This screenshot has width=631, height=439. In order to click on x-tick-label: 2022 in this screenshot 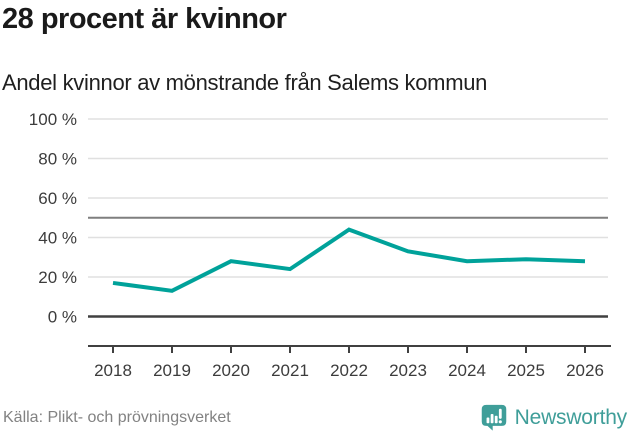, I will do `click(349, 370)`.